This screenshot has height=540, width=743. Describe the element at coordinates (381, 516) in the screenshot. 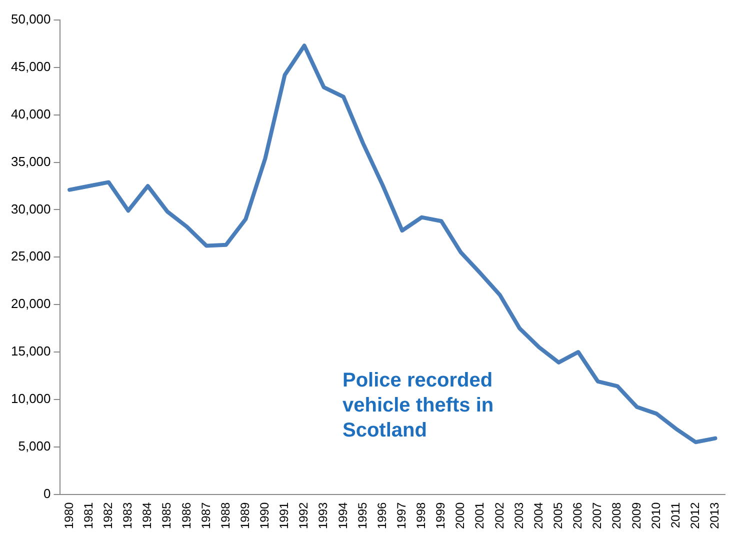

I see `x-tick-label: 1996` at that location.